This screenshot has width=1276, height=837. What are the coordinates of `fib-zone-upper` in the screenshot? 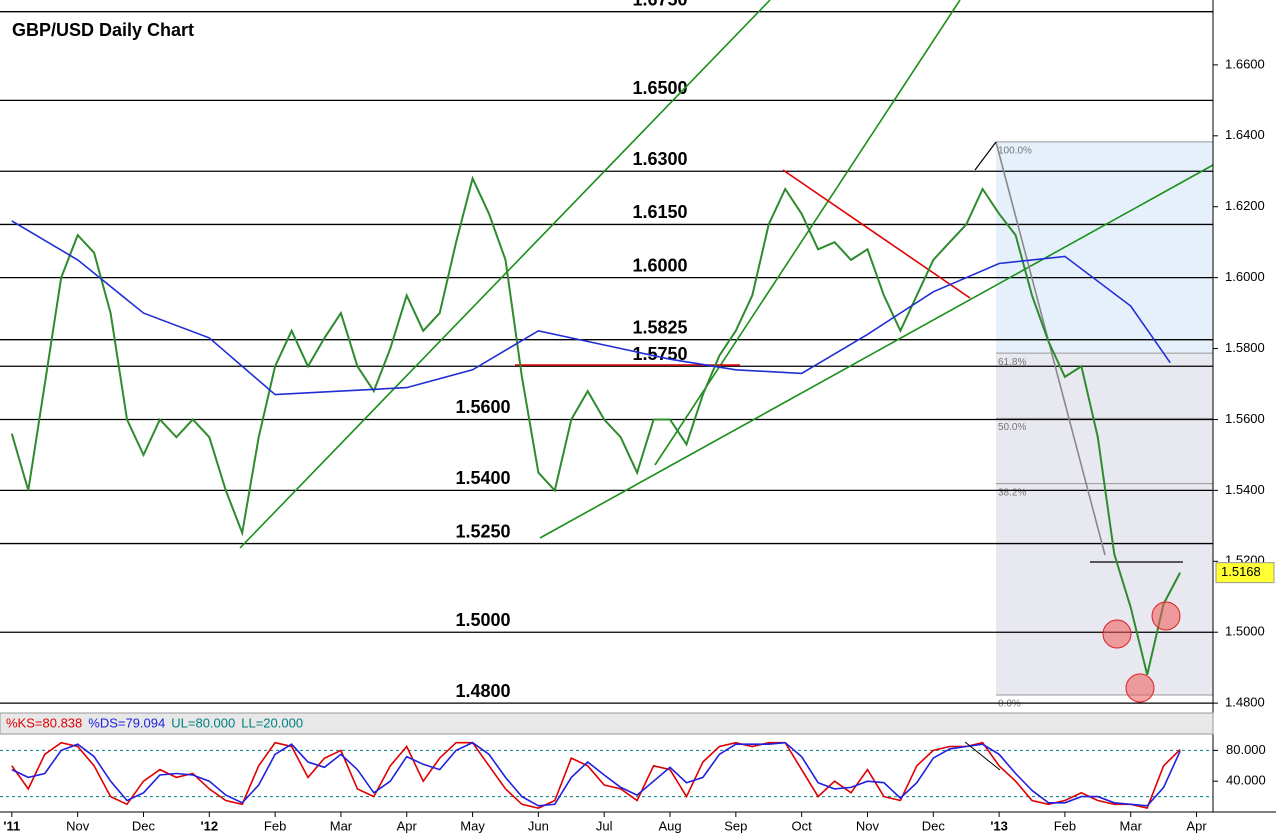 It's located at (1104, 247).